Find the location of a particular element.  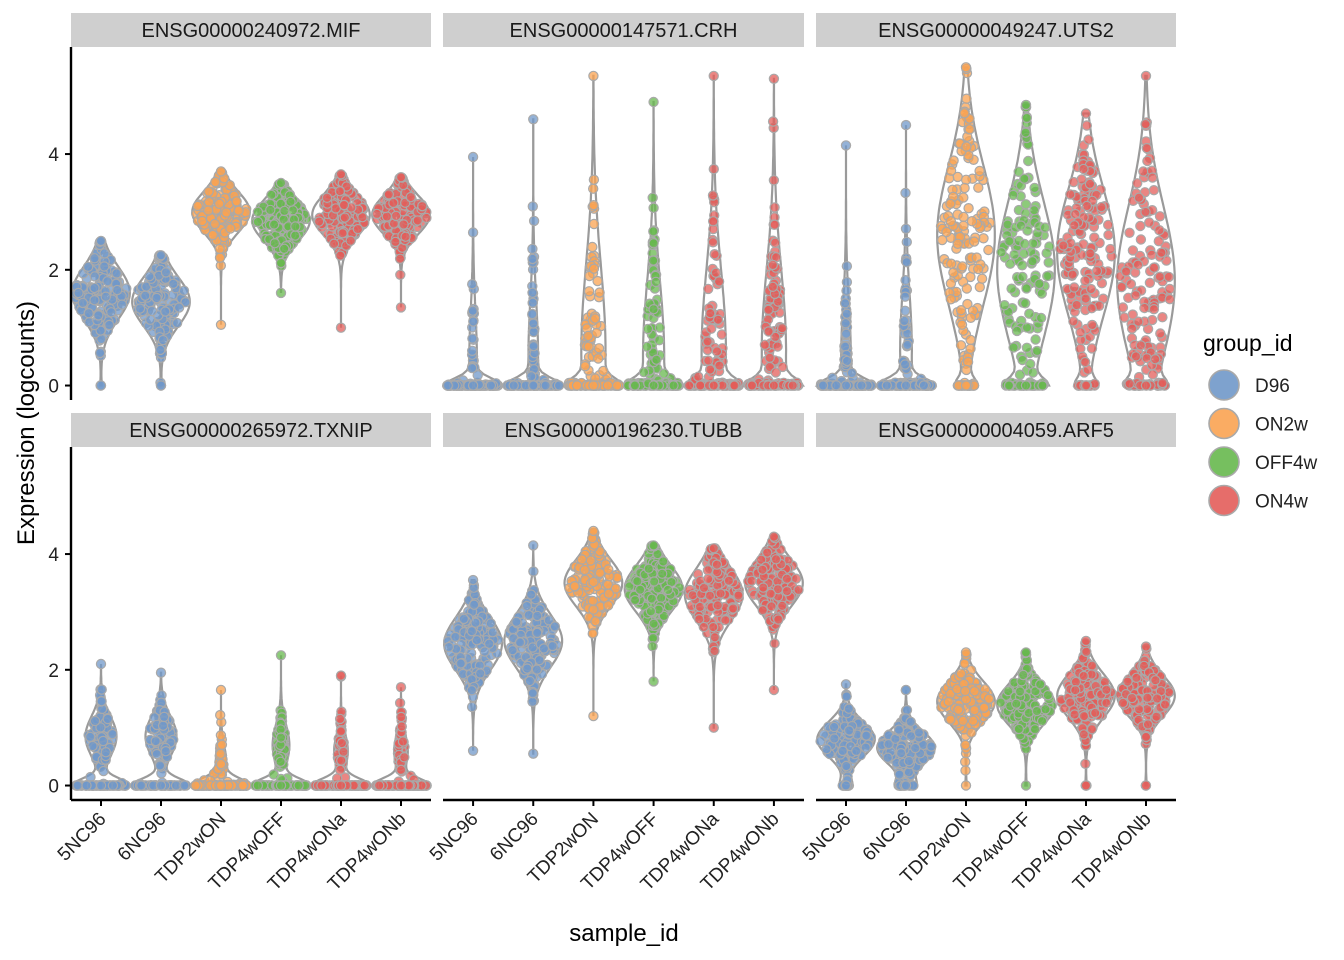

facet-panel: ENSG00000049247.UTS2 is located at coordinates (995, 202).